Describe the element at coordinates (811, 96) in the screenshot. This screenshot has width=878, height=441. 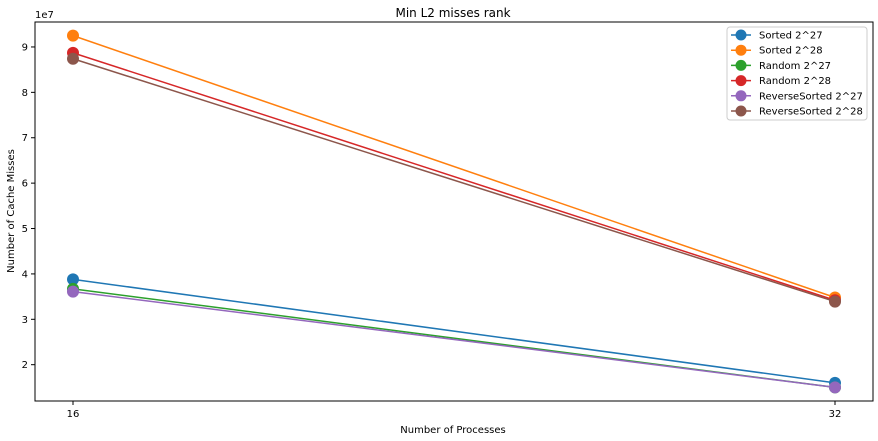
I see `legend-label: ReverseSorted 2^27` at that location.